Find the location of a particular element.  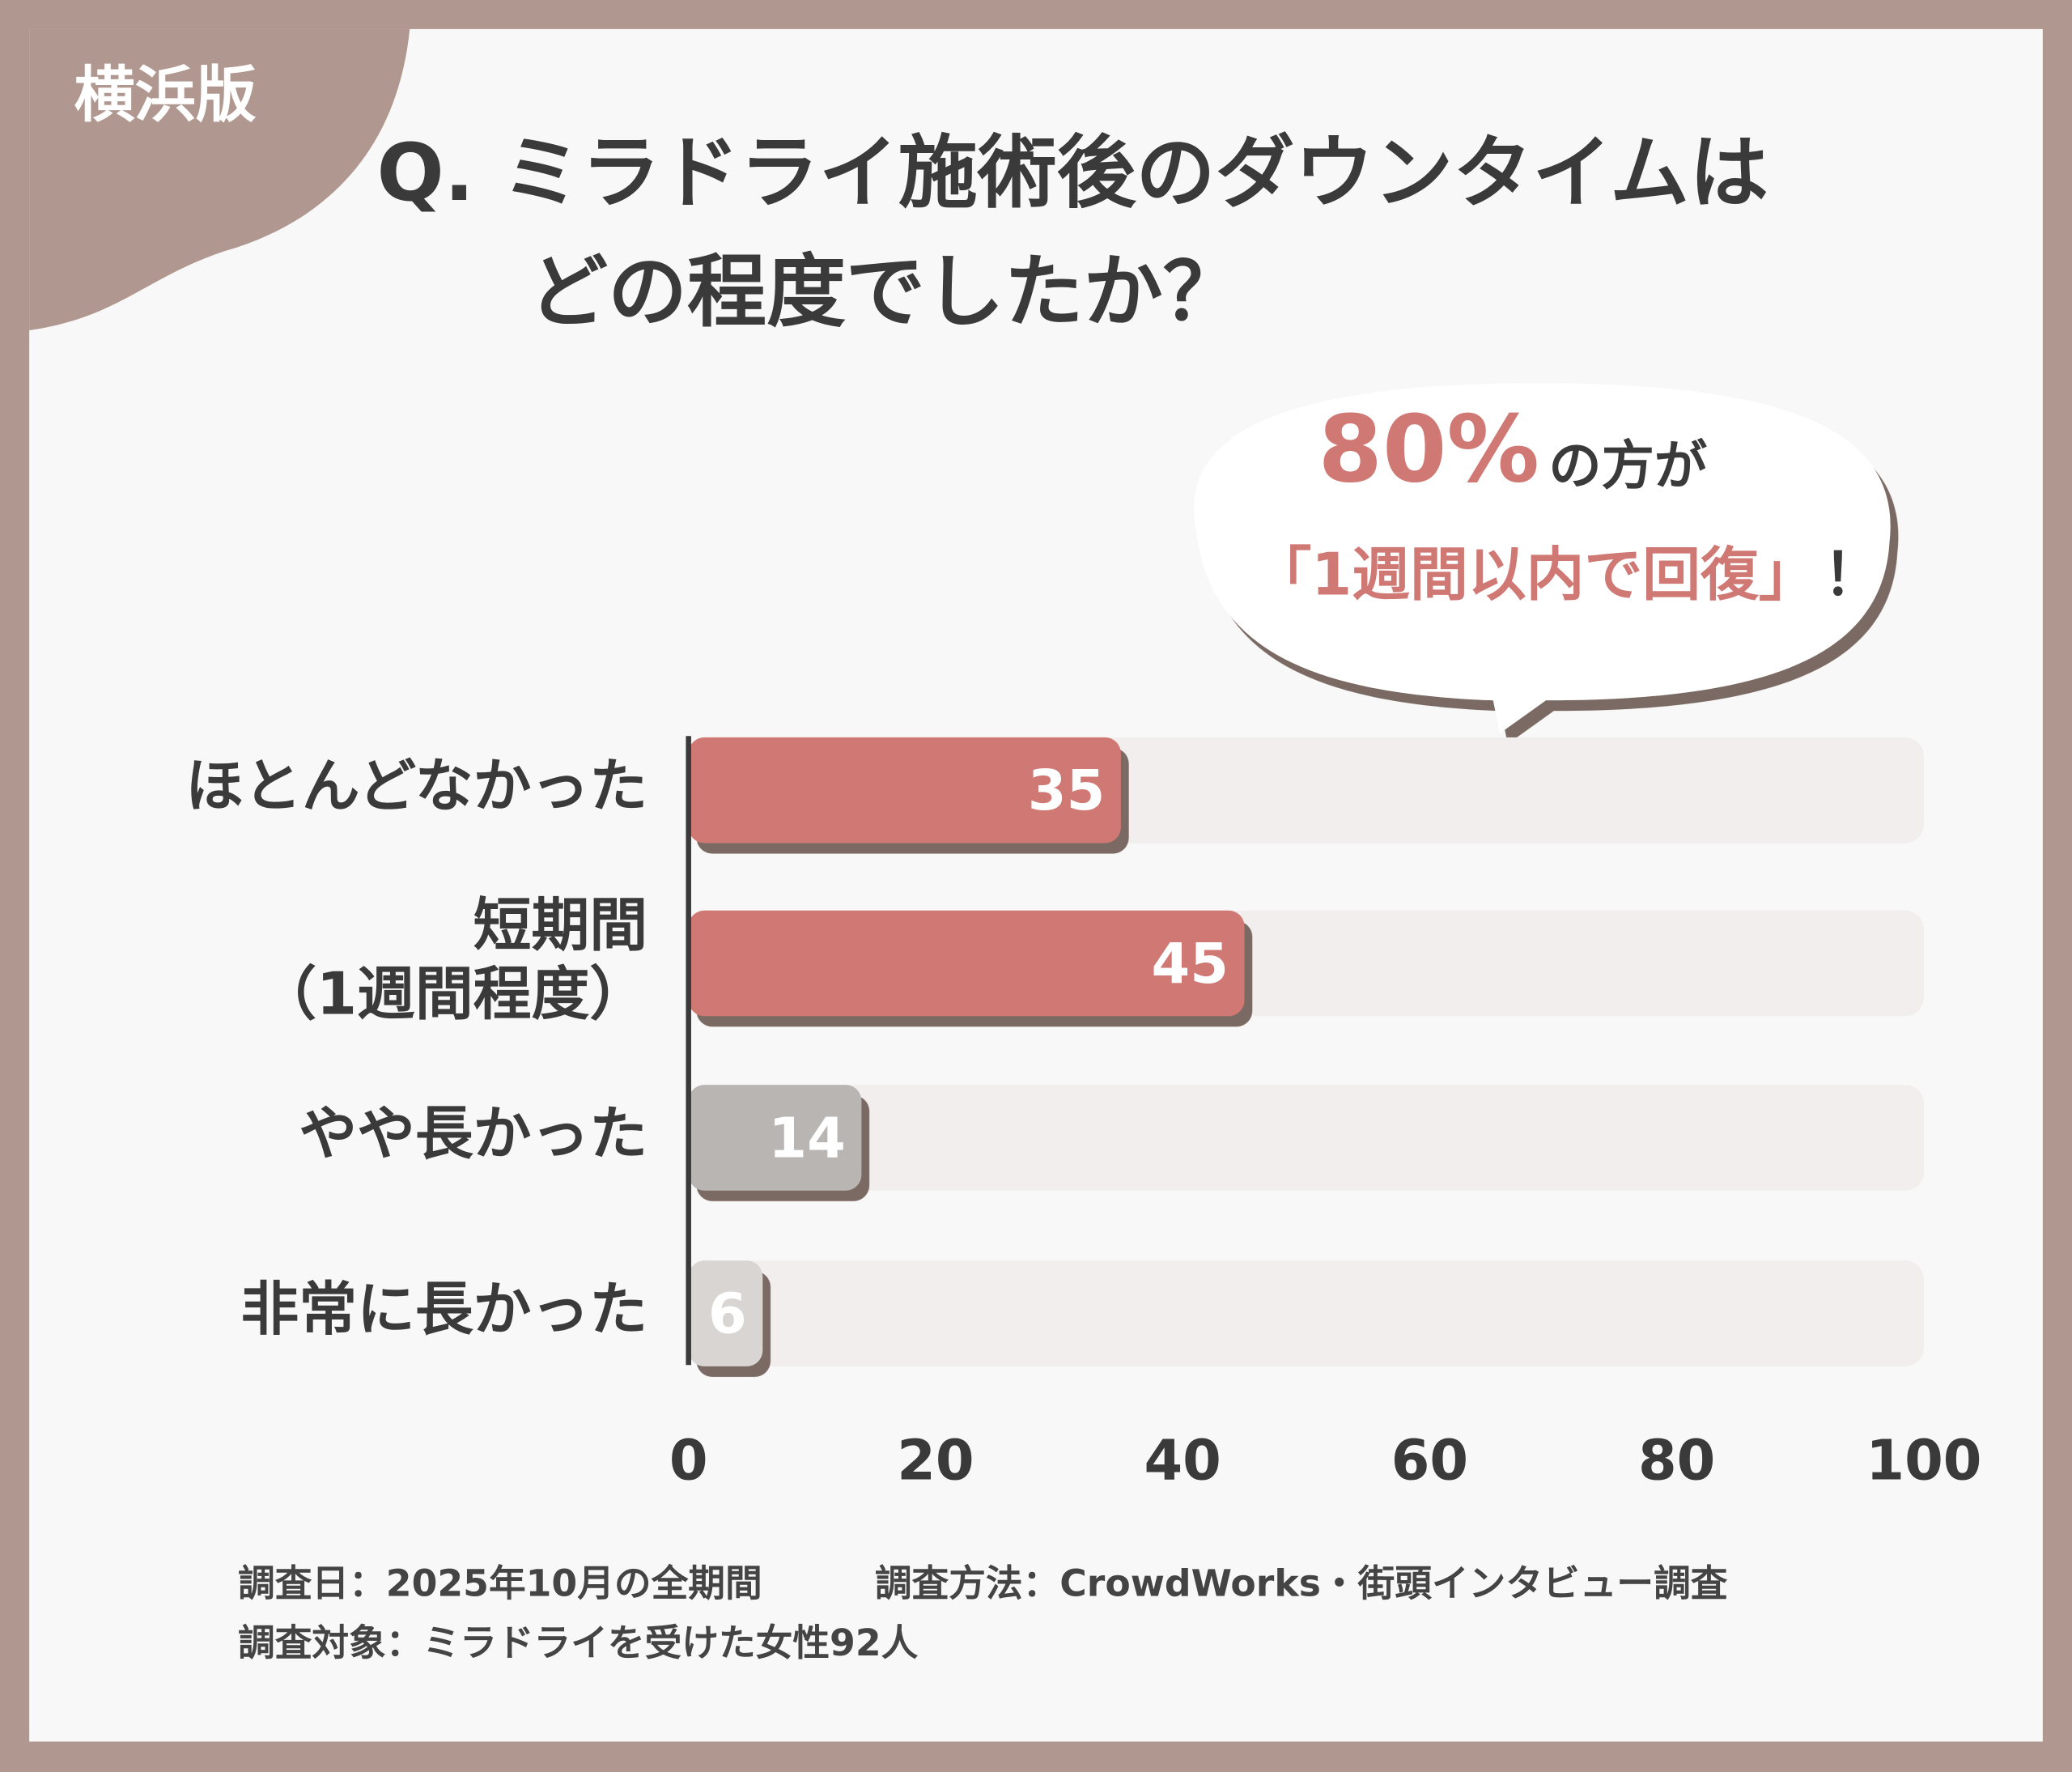

callout-text: の方が is located at coordinates (1627, 466).